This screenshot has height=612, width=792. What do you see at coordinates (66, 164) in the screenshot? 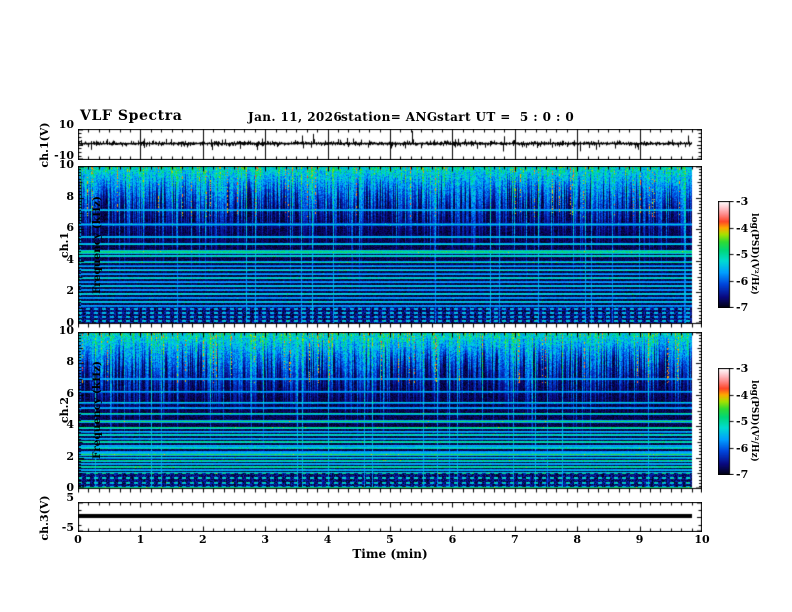
I see `spec1-ytick-label: 10` at bounding box center [66, 164].